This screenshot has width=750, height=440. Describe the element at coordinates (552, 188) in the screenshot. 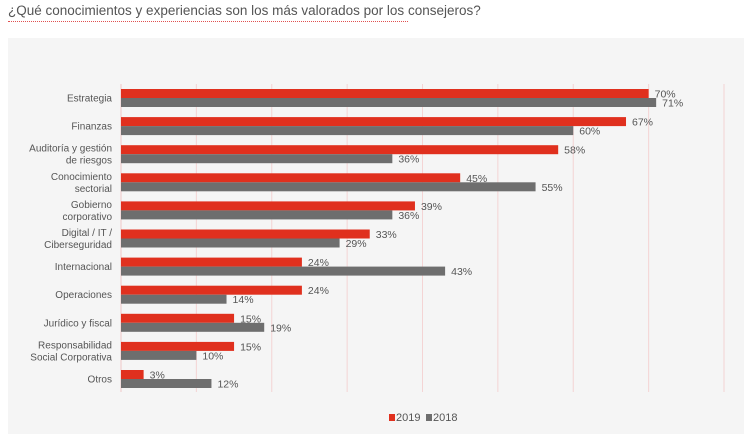

I see `value-label-2018: 55%` at that location.